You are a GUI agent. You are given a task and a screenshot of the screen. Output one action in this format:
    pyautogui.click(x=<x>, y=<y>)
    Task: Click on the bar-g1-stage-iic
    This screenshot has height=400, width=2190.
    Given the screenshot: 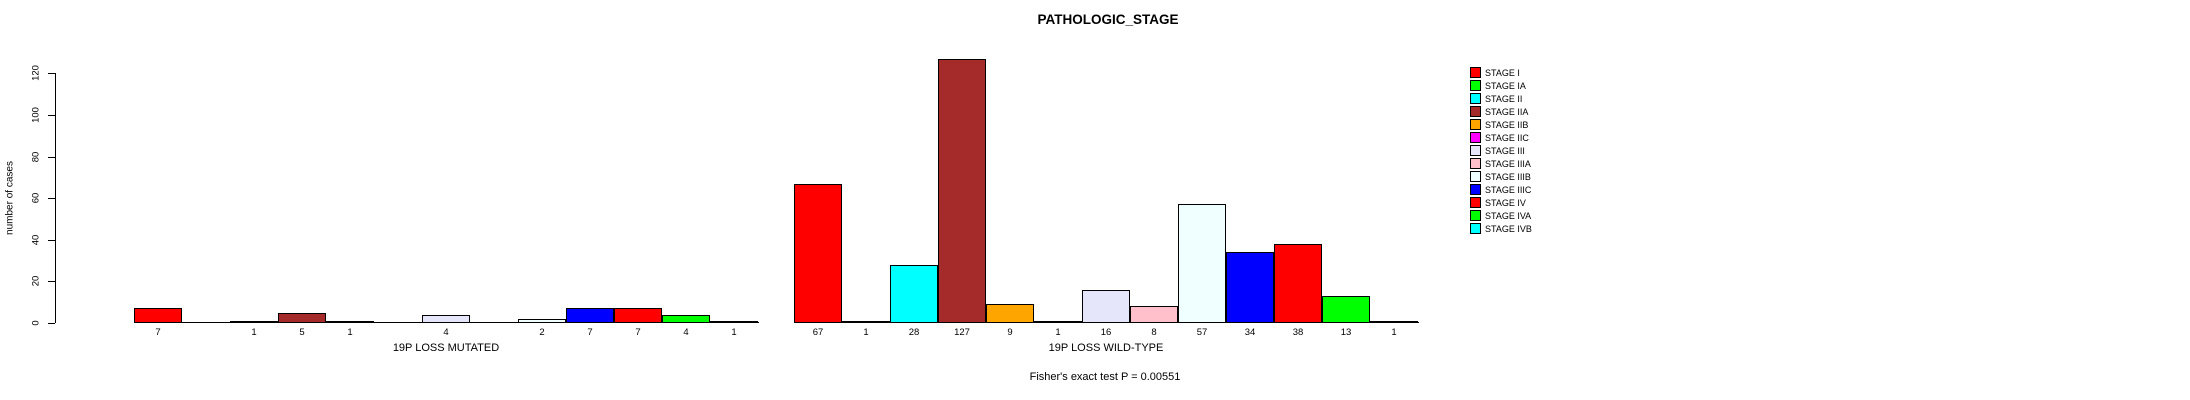 What is the action you would take?
    pyautogui.click(x=1058, y=322)
    